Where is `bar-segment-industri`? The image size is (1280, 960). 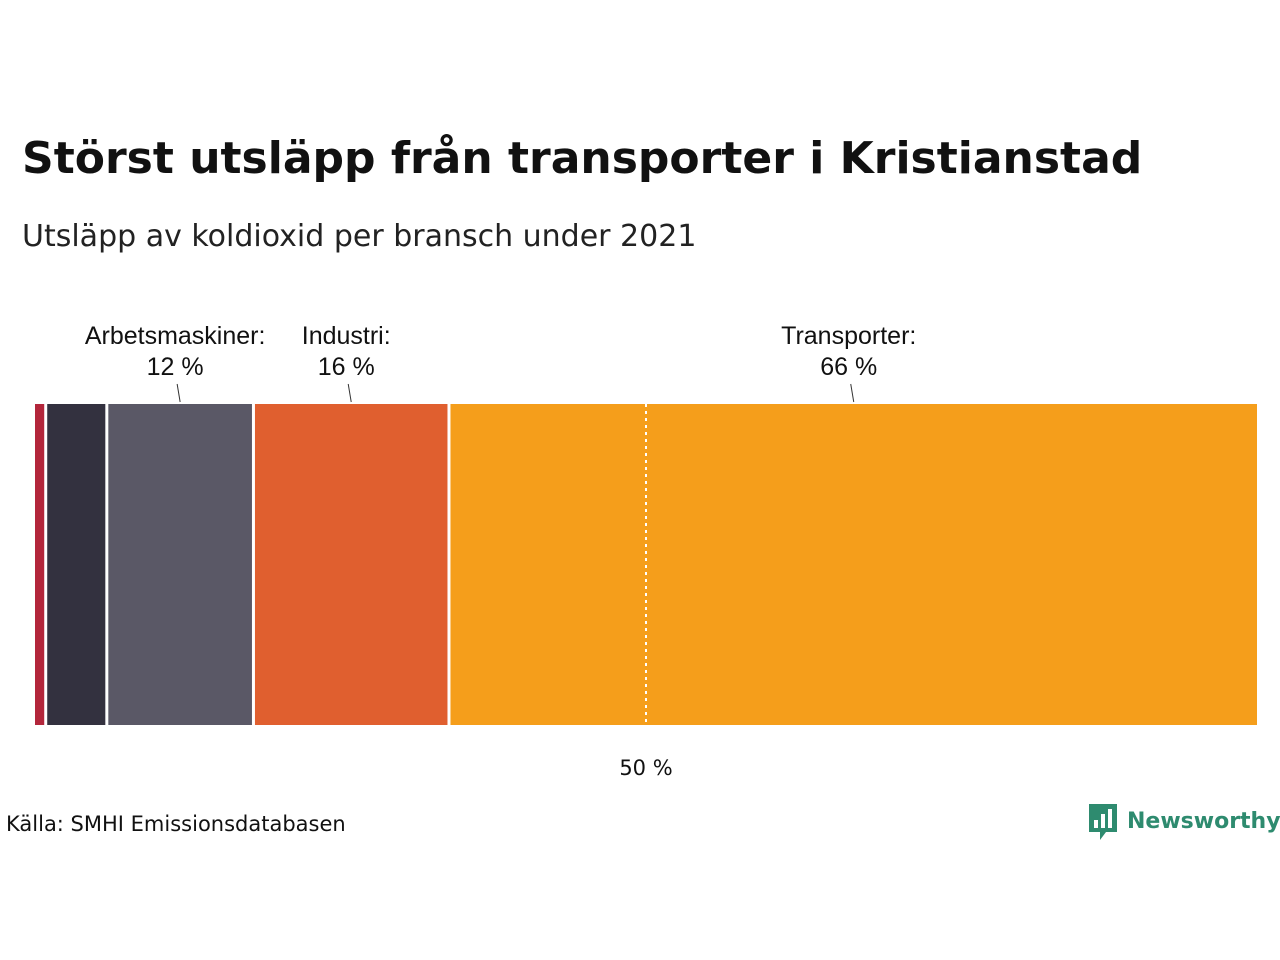
bar-segment-industri is located at coordinates (351, 564).